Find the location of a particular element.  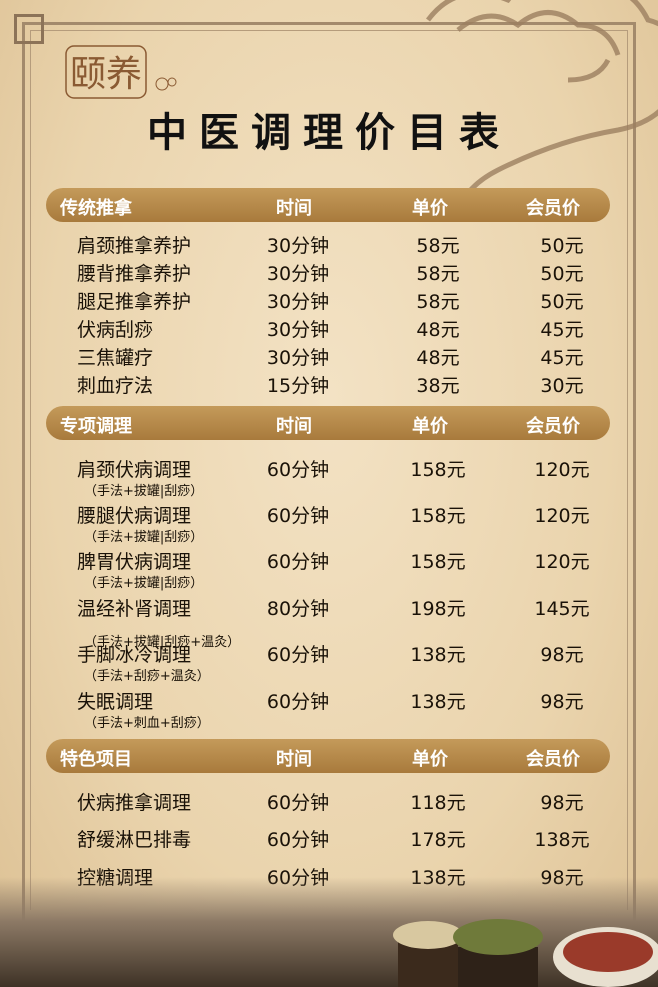

price-row: 脾胃伏病调理 60分钟 158元 120元 is located at coordinates (329, 560).